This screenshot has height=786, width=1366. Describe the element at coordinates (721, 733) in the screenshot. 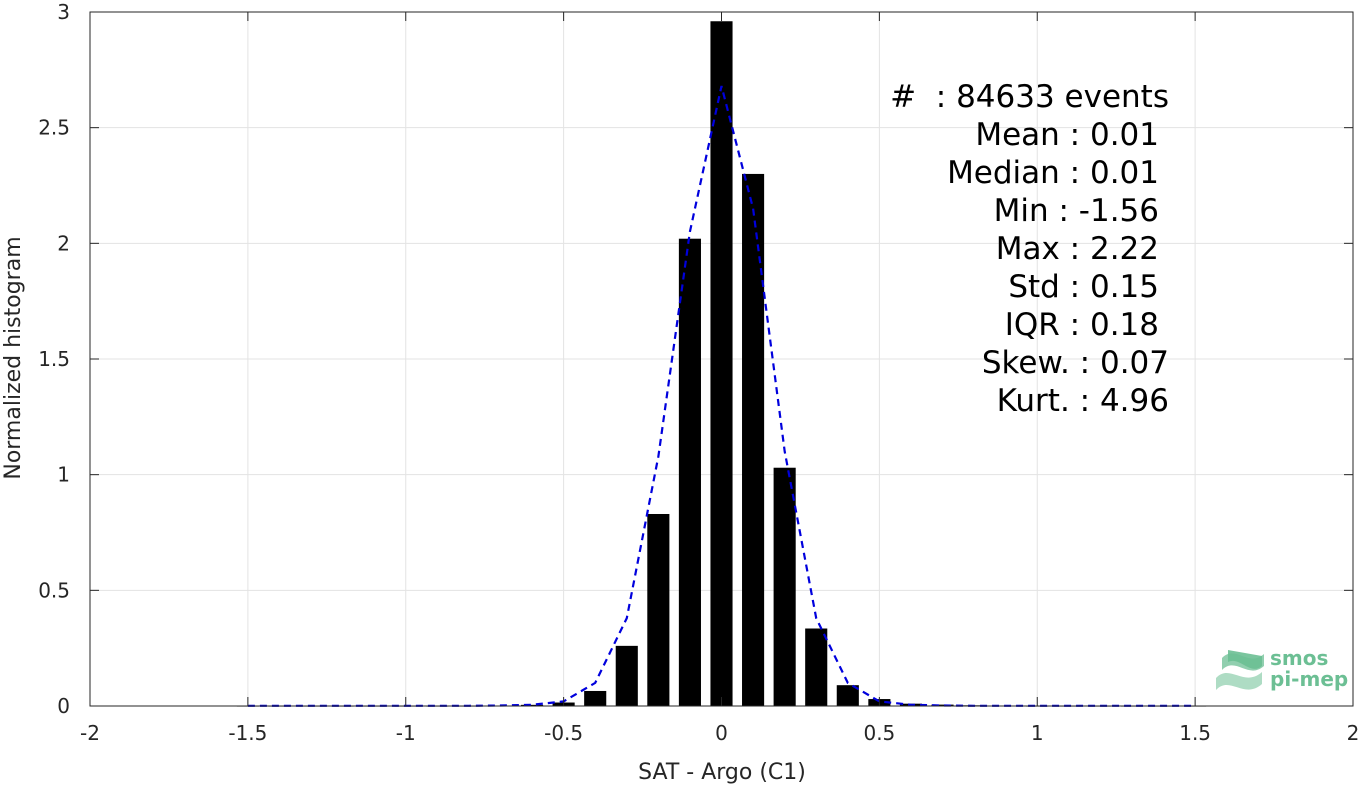

I see `x-tick-label: 0` at that location.